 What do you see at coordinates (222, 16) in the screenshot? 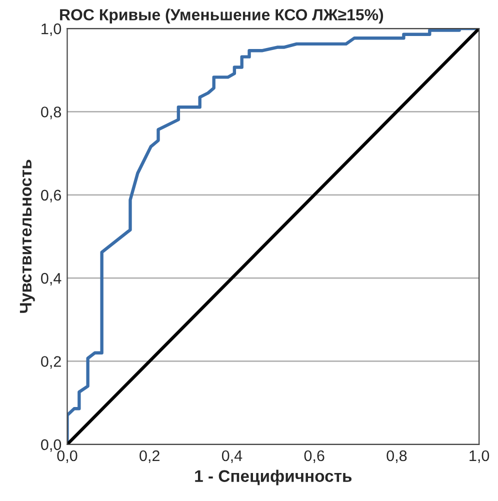
I see `chart-title: ROC Кривые (Уменьшение КСО ЛЖ≥15%)` at bounding box center [222, 16].